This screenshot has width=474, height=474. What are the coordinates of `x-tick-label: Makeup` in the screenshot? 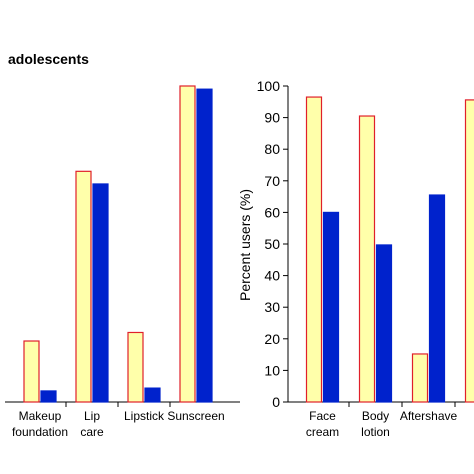 It's located at (40, 416).